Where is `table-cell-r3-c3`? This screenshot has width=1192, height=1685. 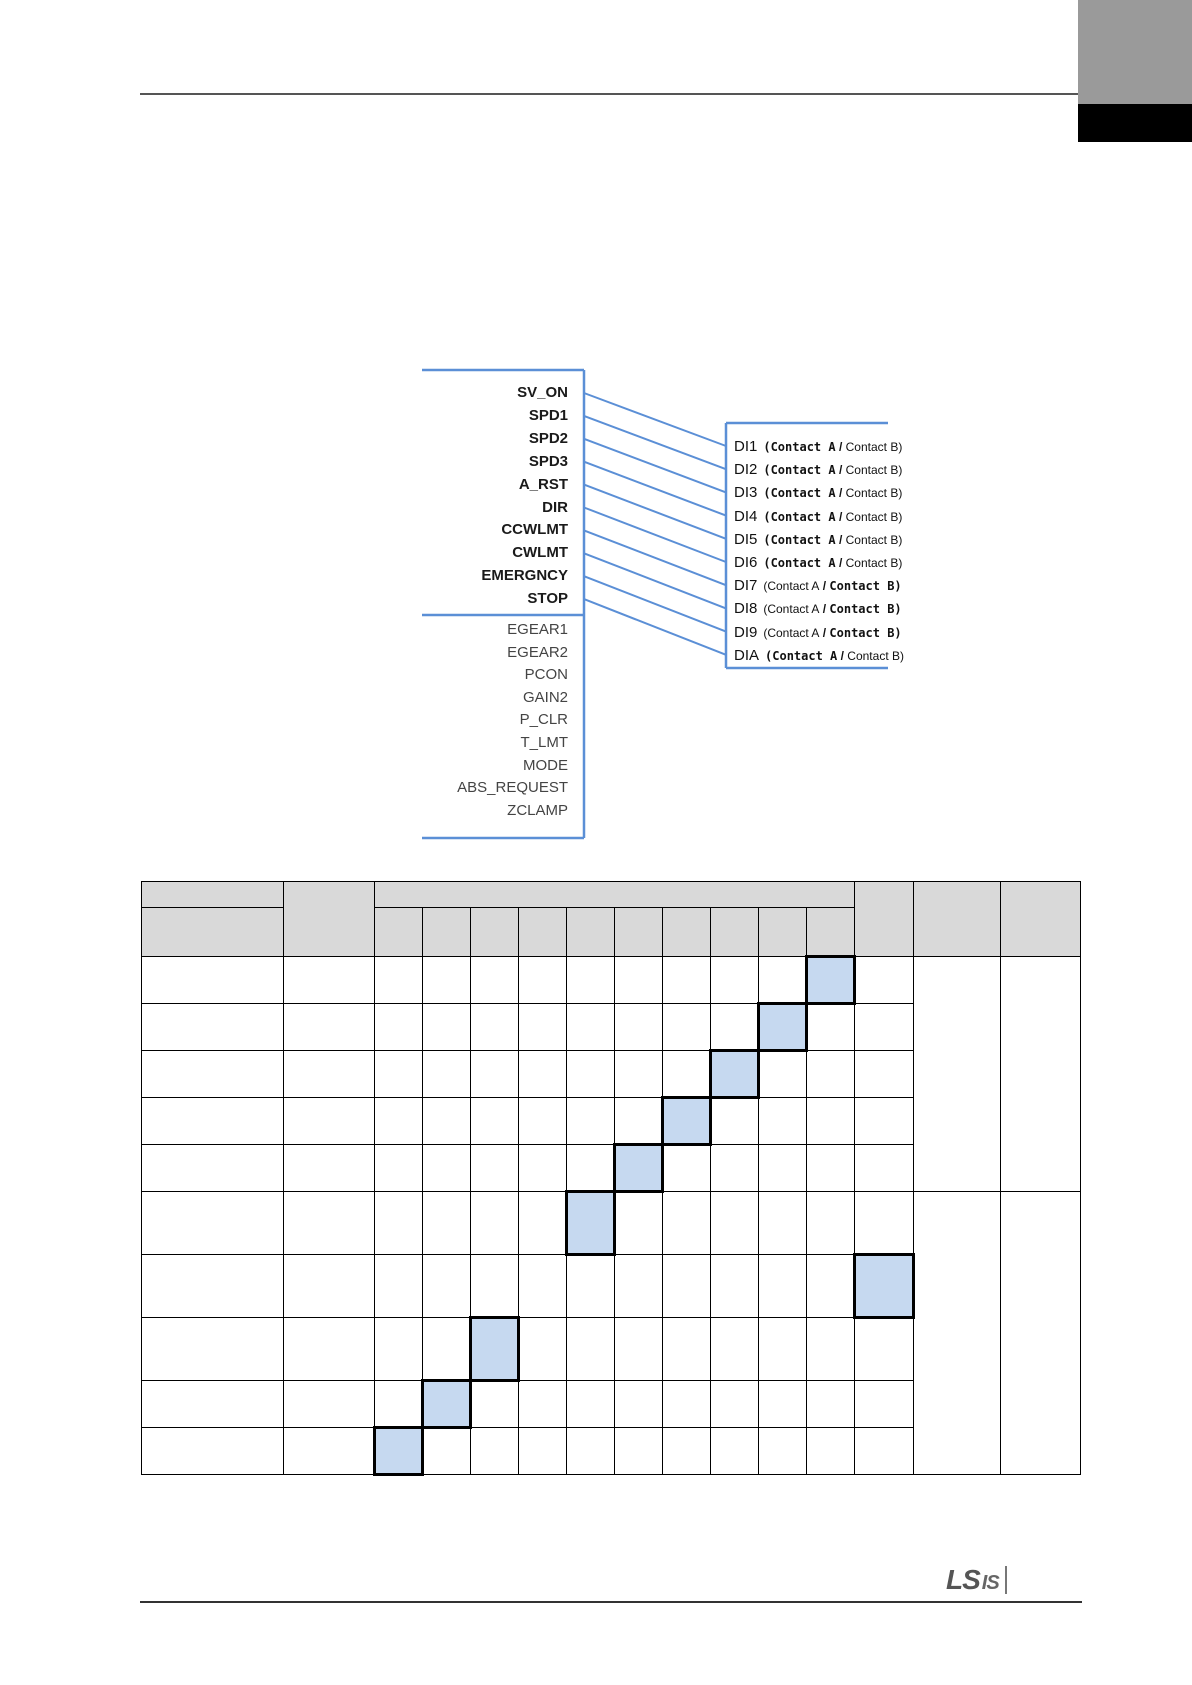
table-cell-r3-c3 is located at coordinates (446, 1121).